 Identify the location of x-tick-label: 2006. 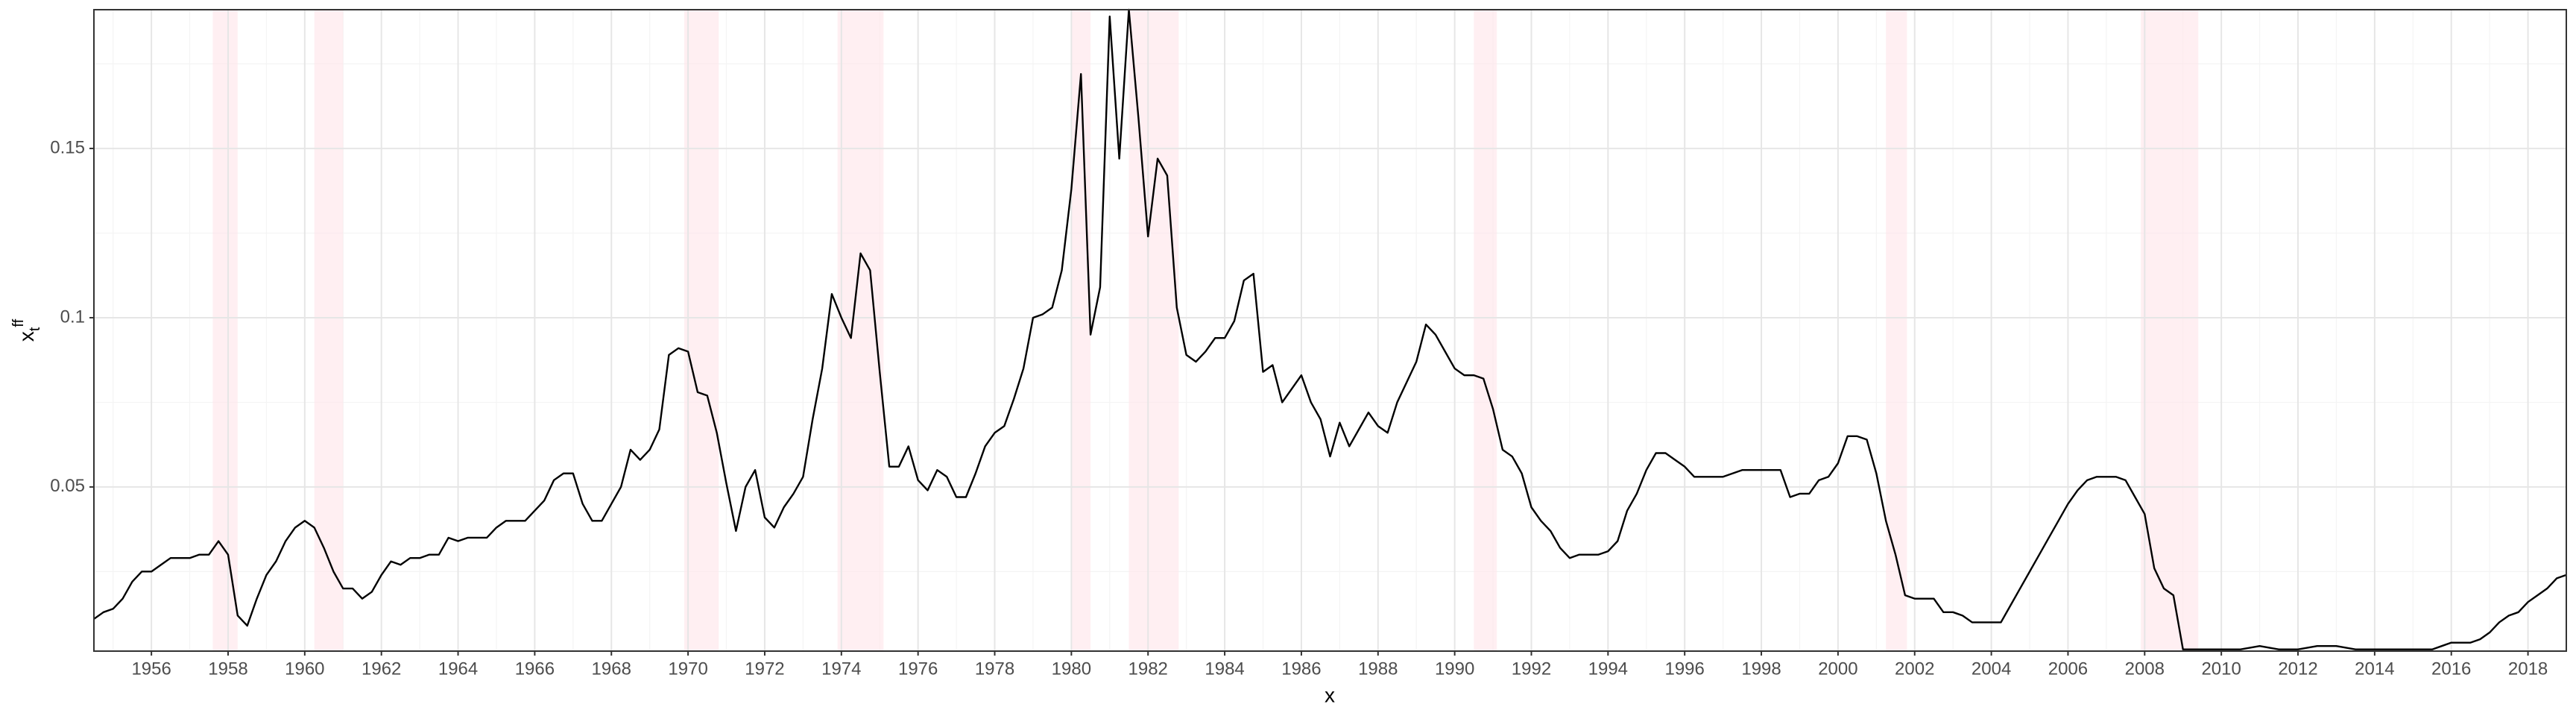
(2068, 669).